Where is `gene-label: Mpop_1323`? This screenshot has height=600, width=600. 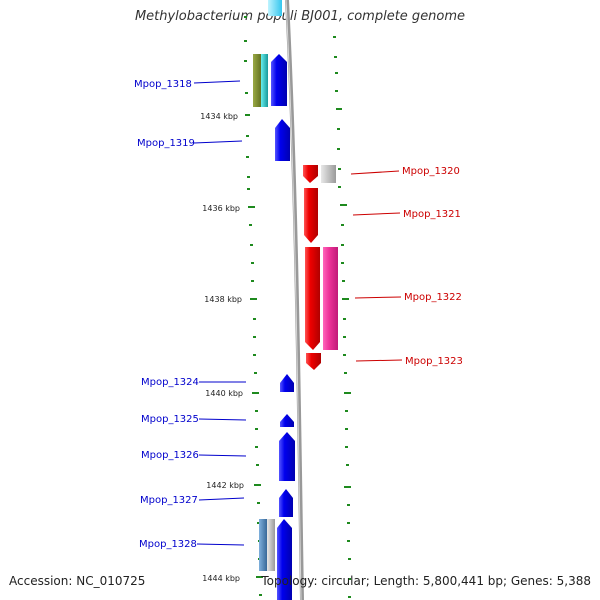
gene-label: Mpop_1323 is located at coordinates (434, 361).